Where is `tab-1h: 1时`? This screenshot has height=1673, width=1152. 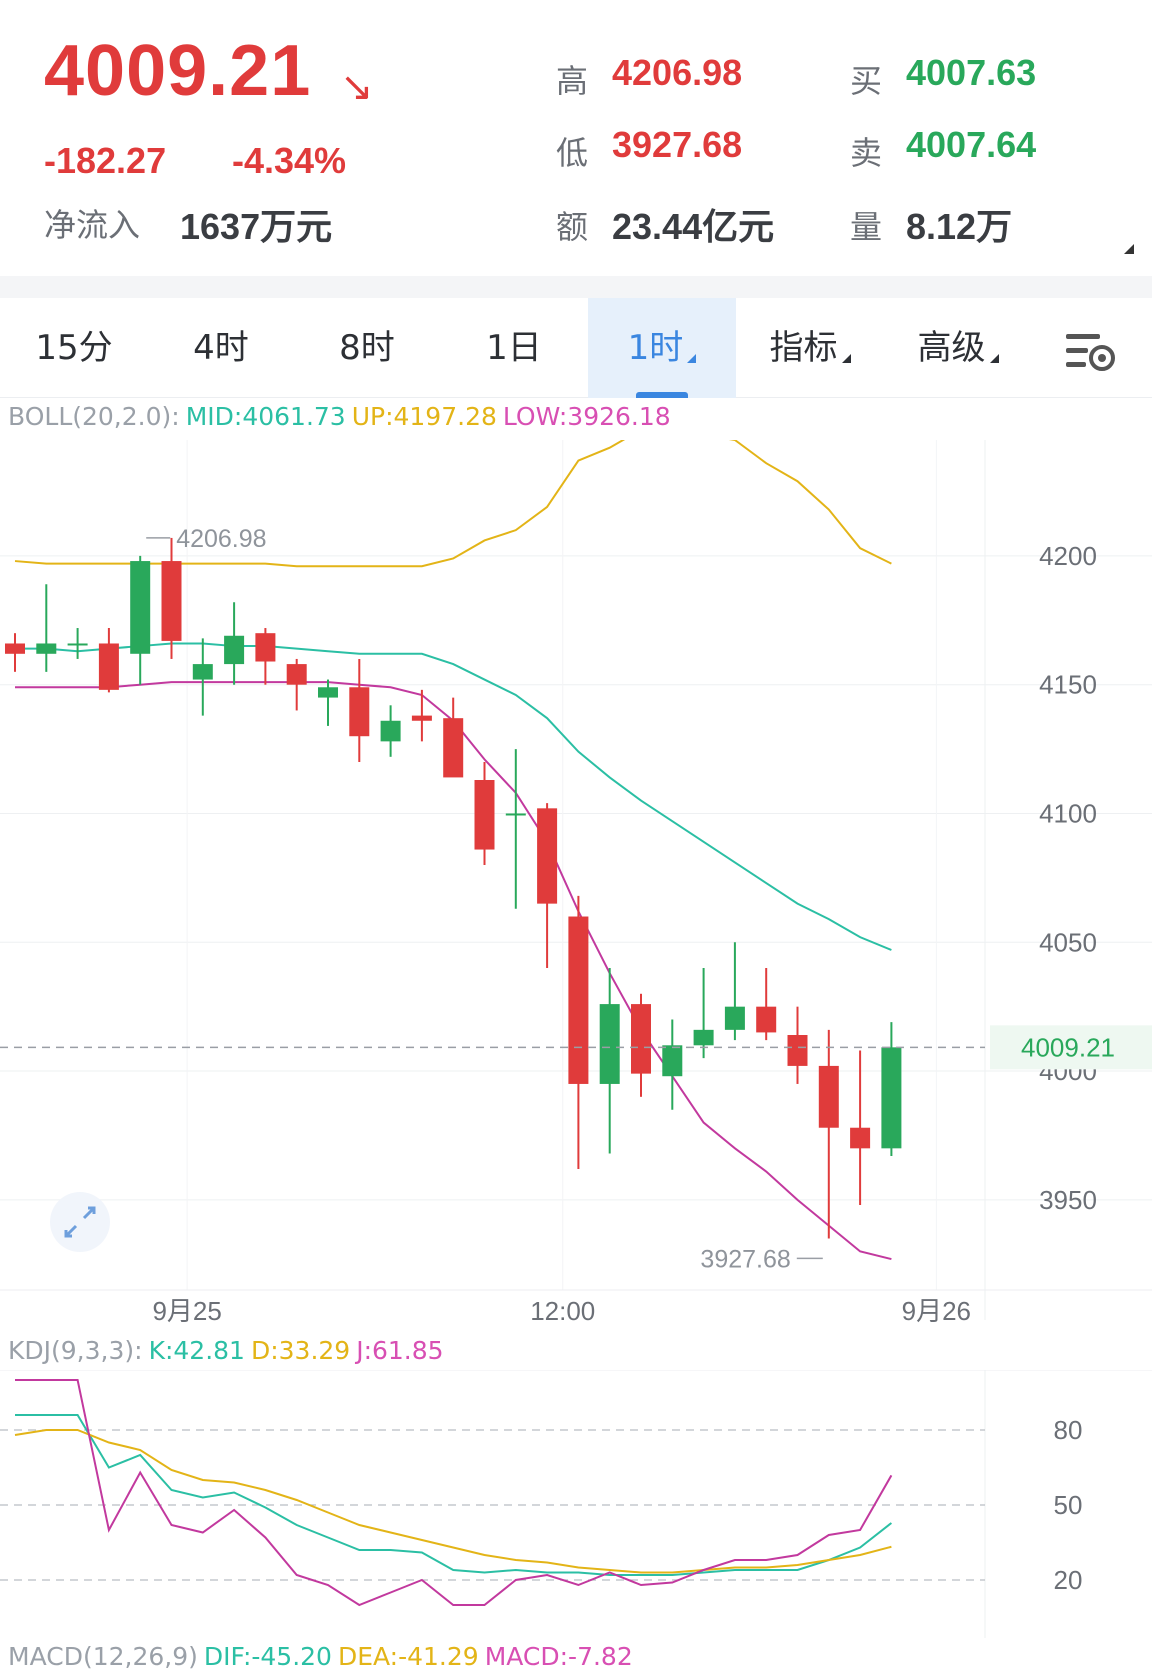 tab-1h: 1时 is located at coordinates (662, 348).